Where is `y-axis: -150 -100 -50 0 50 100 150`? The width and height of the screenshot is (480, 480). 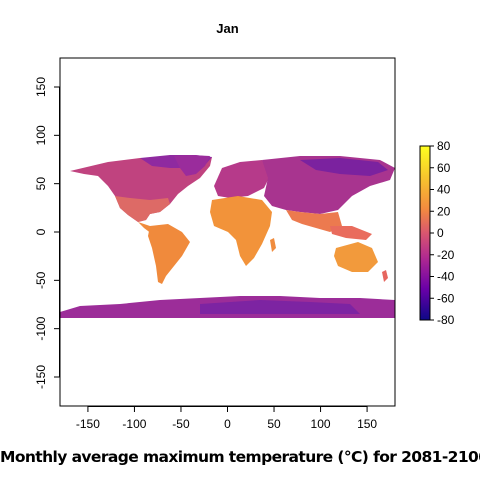
y-axis: -150 -100 -50 0 50 100 150 is located at coordinates (47, 233).